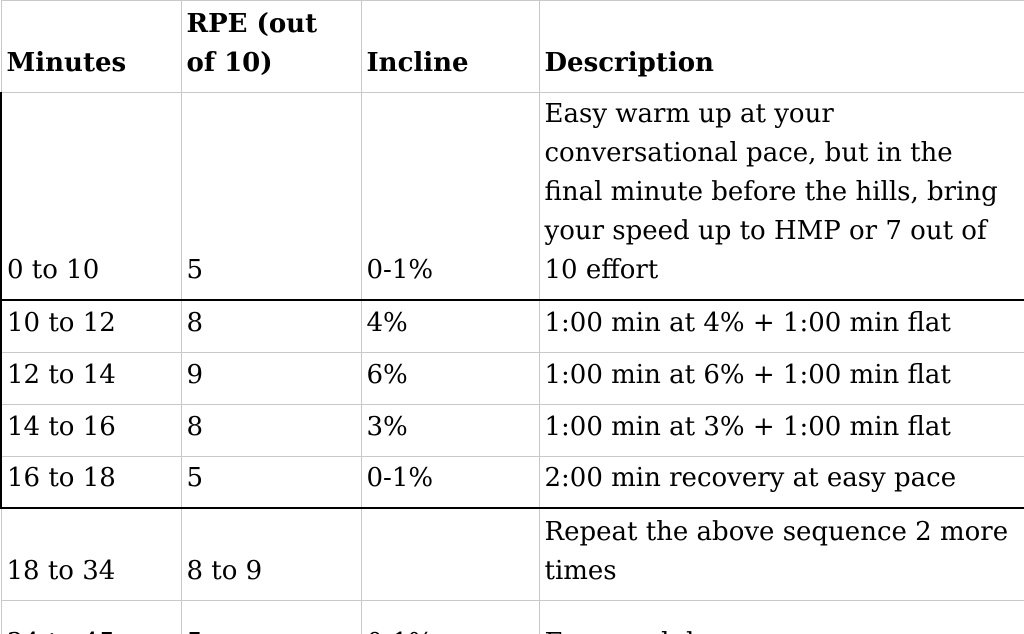 The image size is (1024, 634). Describe the element at coordinates (781, 554) in the screenshot. I see `cell-description: Repeat the above sequence 2 more times` at that location.